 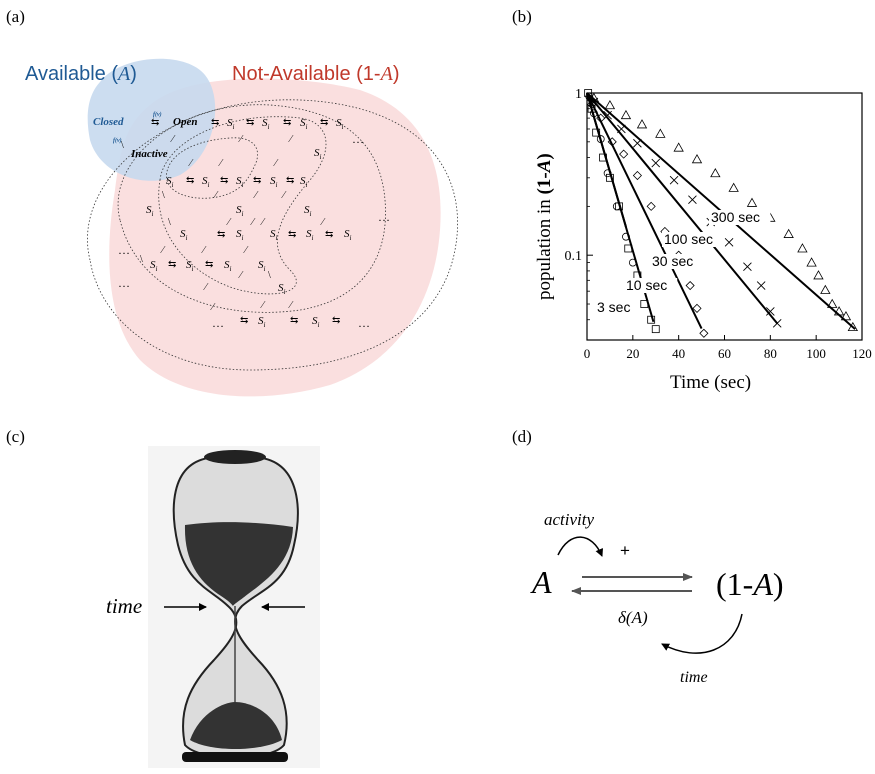 What do you see at coordinates (315, 74) in the screenshot?
I see `not-available-title: Not-Available (1-A)` at bounding box center [315, 74].